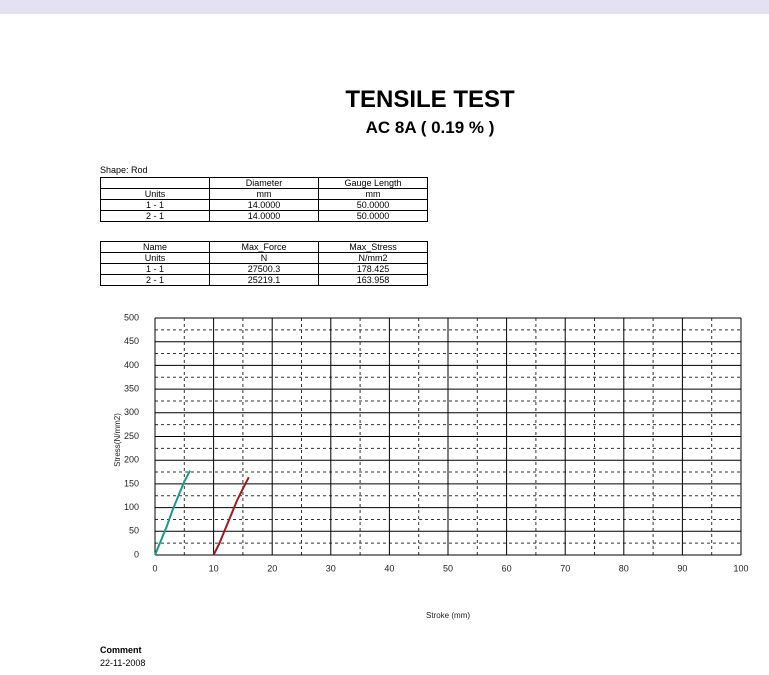 This screenshot has height=675, width=769. What do you see at coordinates (430, 99) in the screenshot?
I see `title: TENSILE TEST` at bounding box center [430, 99].